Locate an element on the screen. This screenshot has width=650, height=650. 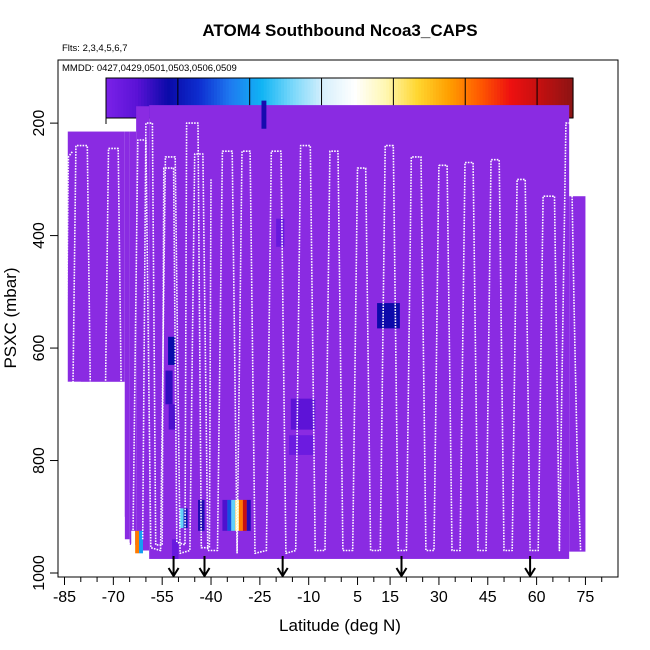
y-tick-label: 600 is located at coordinates (39, 348).